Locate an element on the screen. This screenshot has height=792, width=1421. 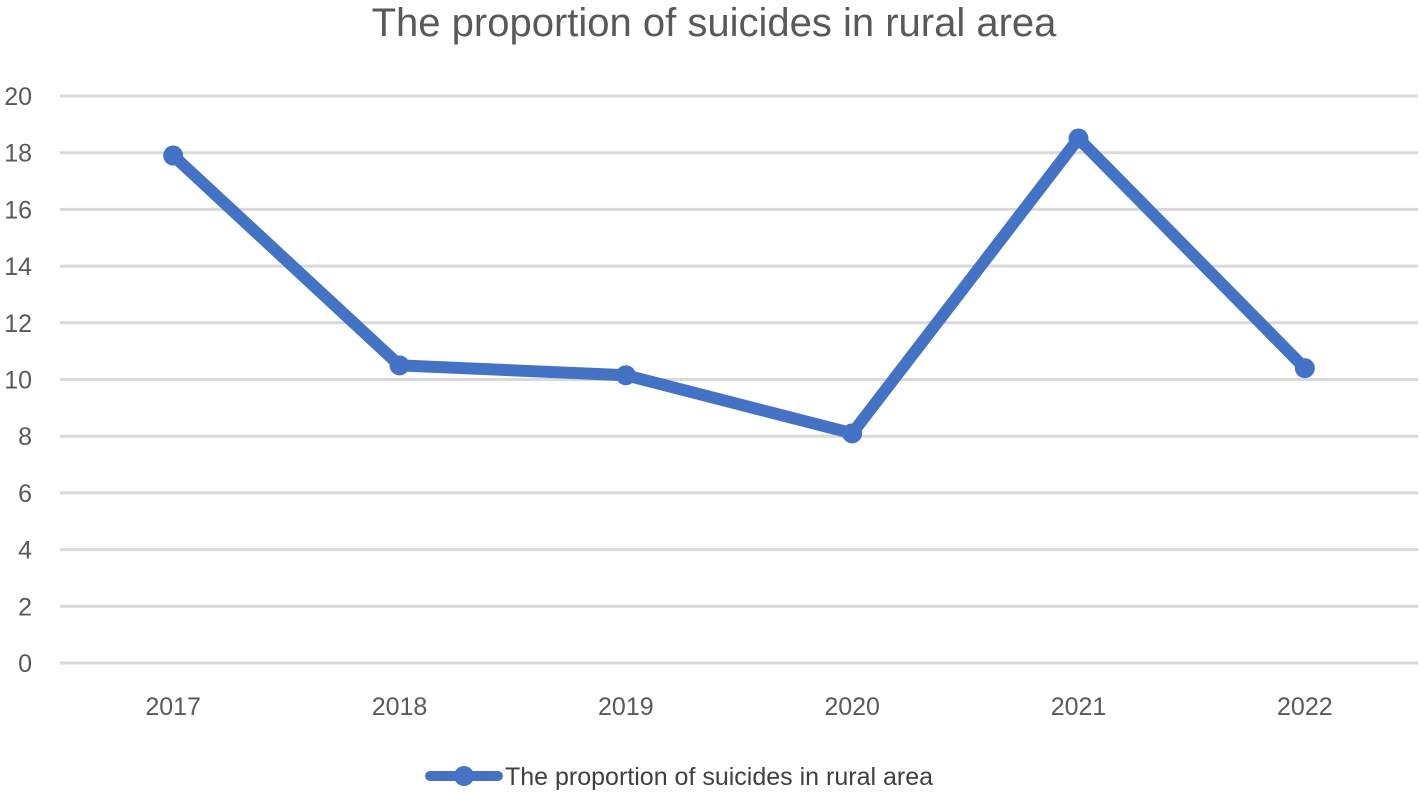
y-tick-label: 2 is located at coordinates (25, 607).